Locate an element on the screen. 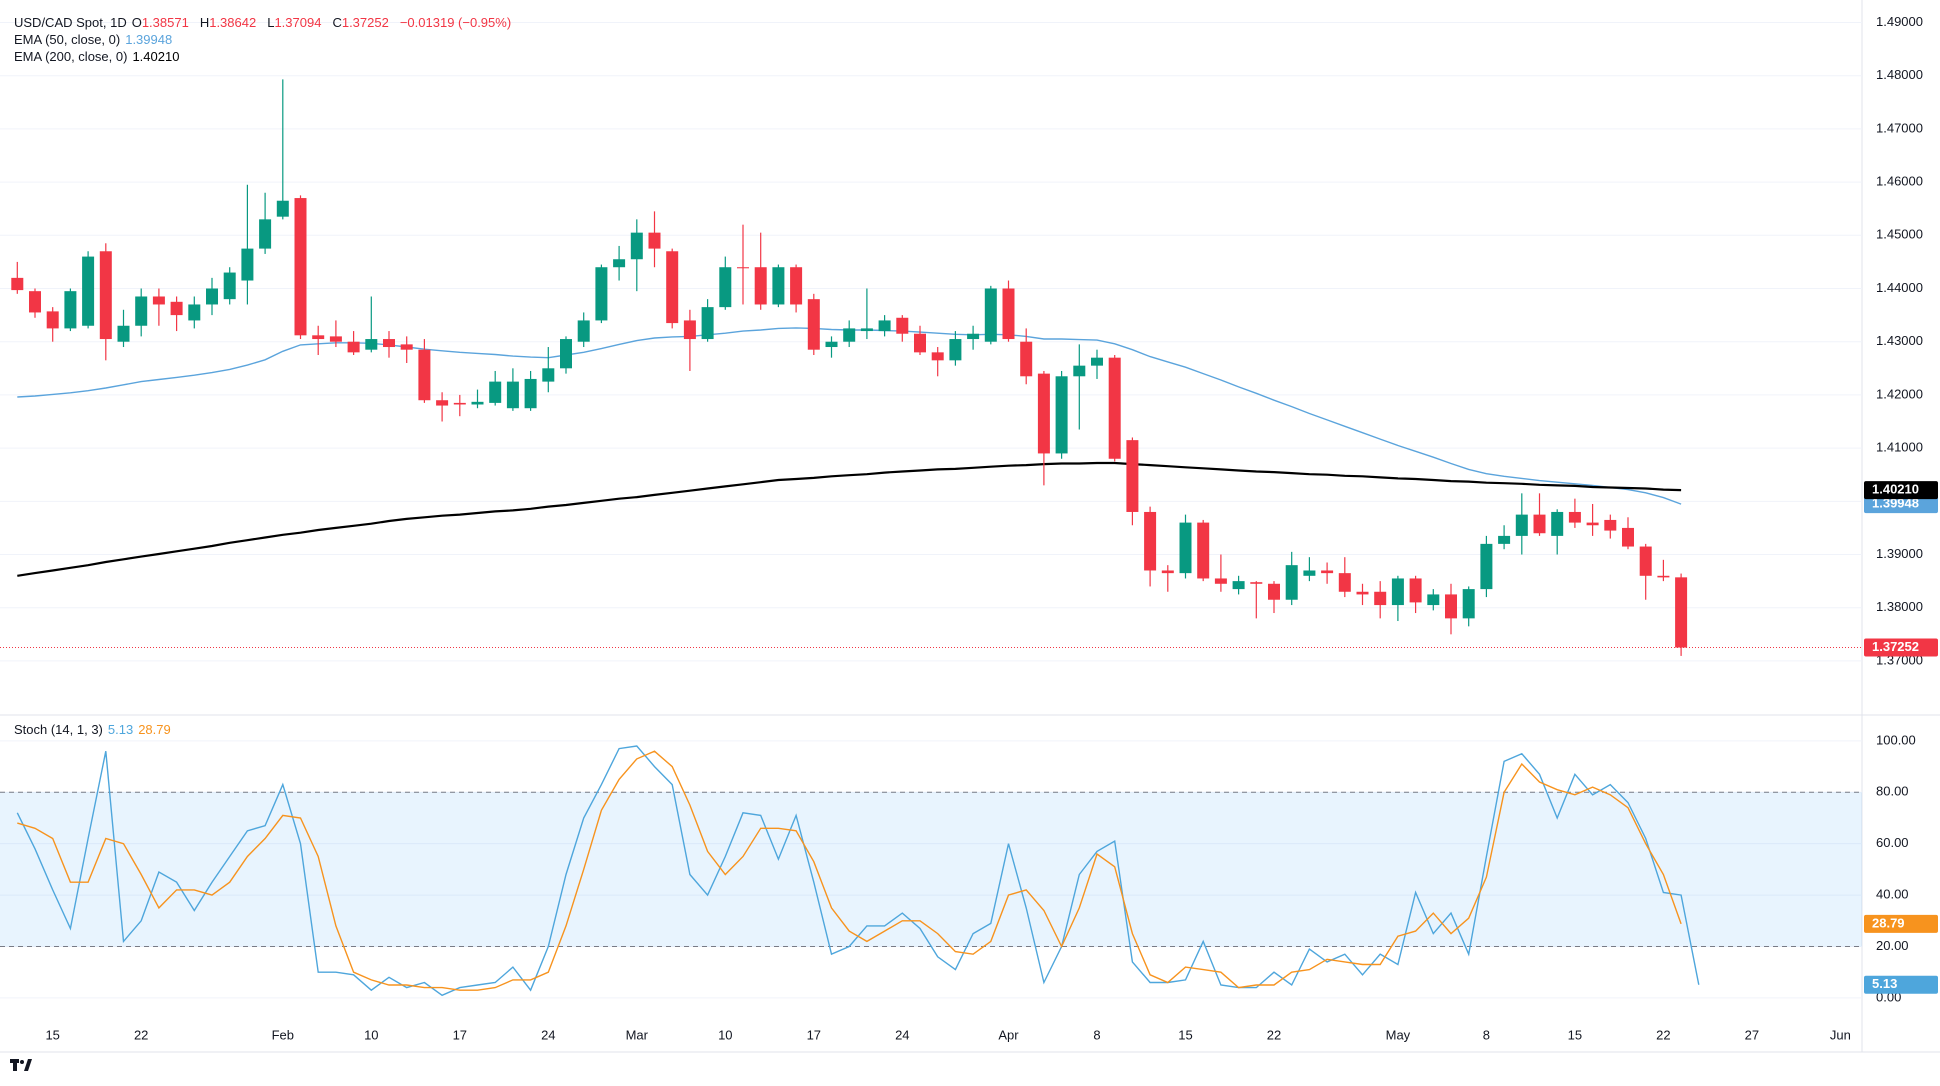 This screenshot has width=1940, height=1086. y-tick-label: 100.00 is located at coordinates (1896, 739).